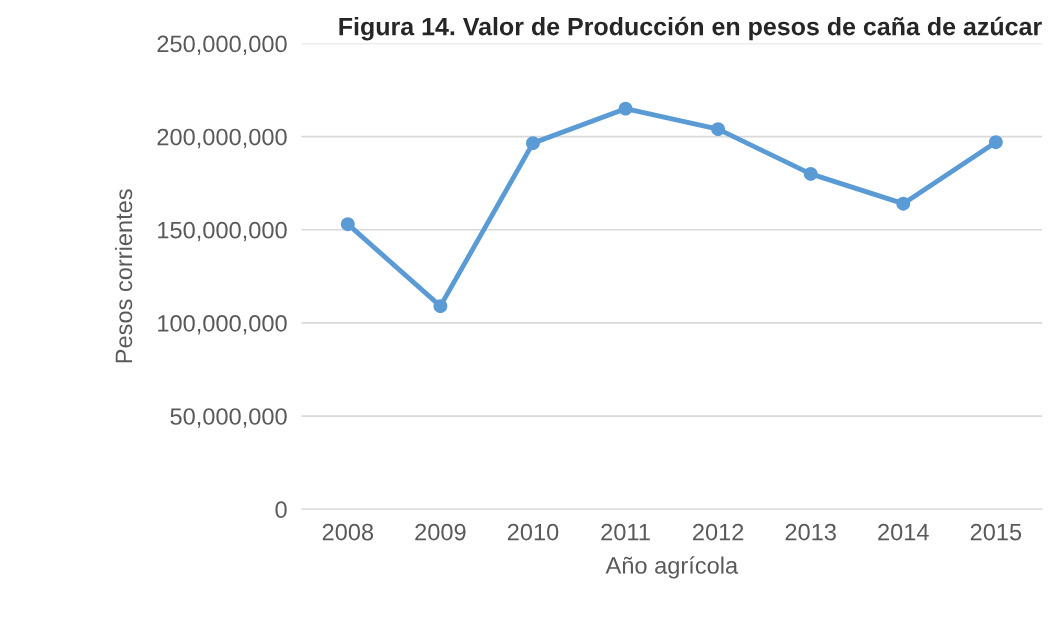  Describe the element at coordinates (672, 567) in the screenshot. I see `x-axis-title: Año agrícola` at that location.